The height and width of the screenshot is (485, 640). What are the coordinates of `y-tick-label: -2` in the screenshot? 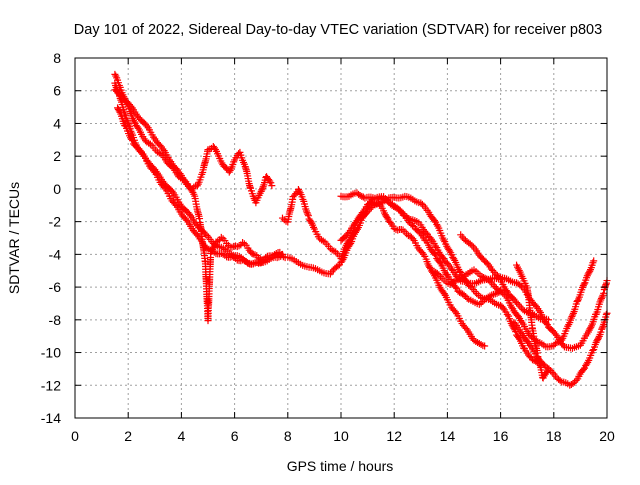 It's located at (55, 222).